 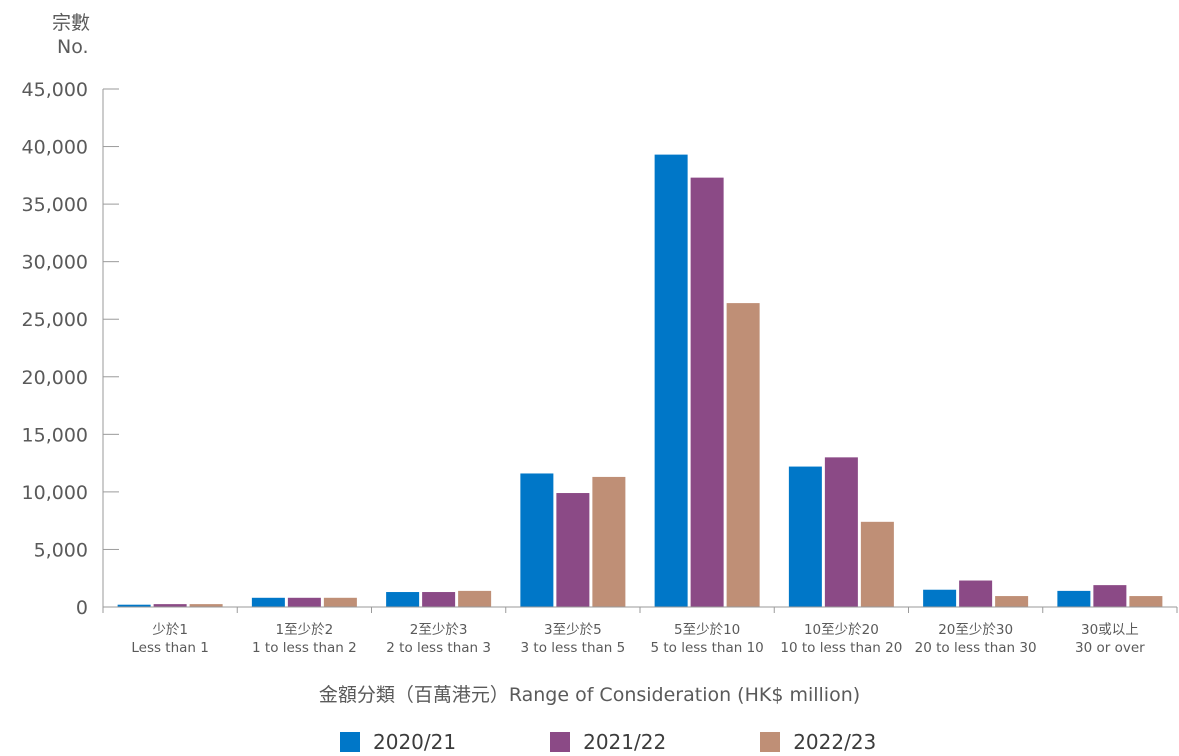 What do you see at coordinates (304, 648) in the screenshot?
I see `x-tick-label-en: 1 to less than 2` at bounding box center [304, 648].